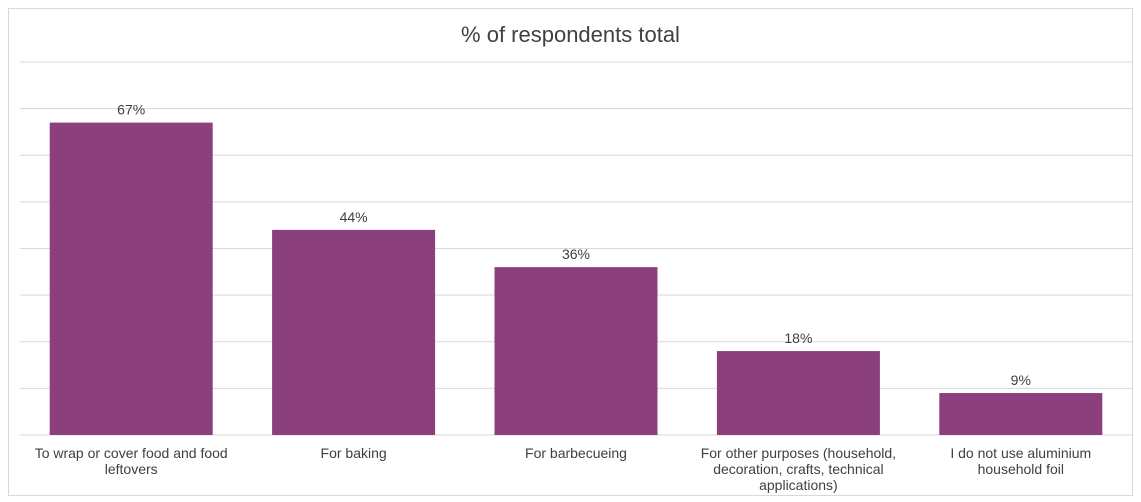 This screenshot has width=1141, height=502. What do you see at coordinates (131, 110) in the screenshot?
I see `data-label: 67%` at bounding box center [131, 110].